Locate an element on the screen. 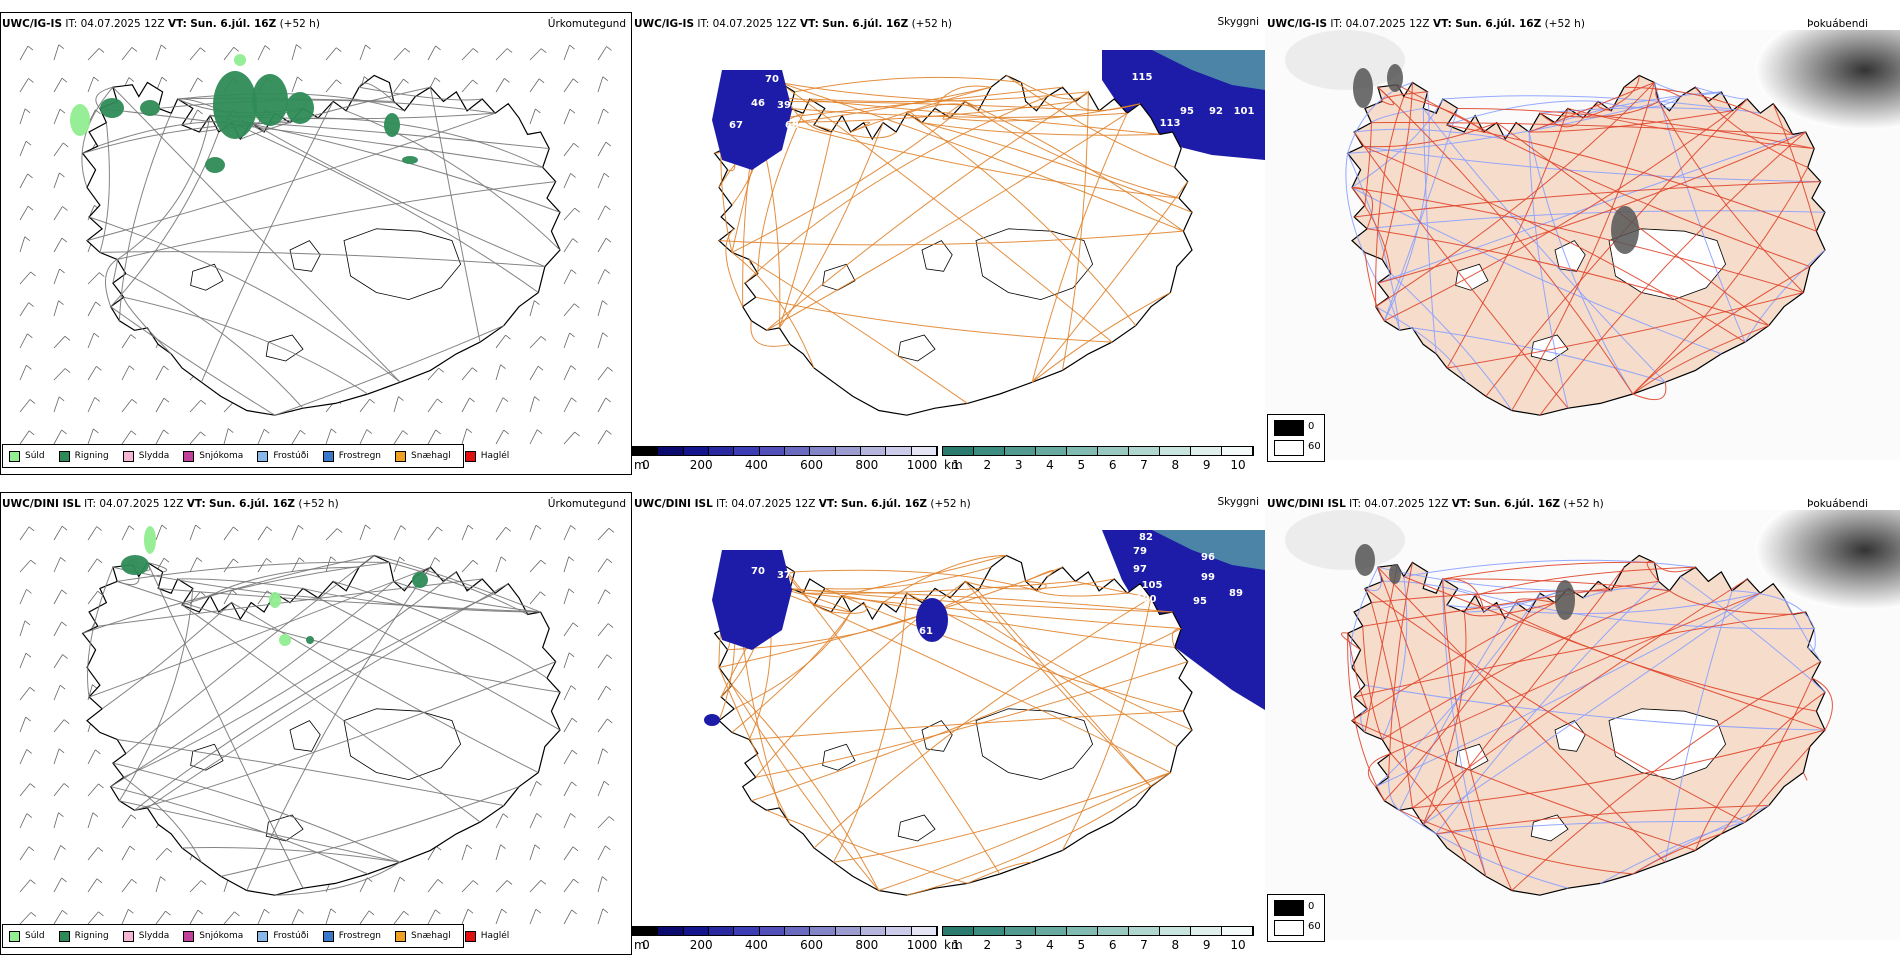 The height and width of the screenshot is (955, 1900). iceland-coastline is located at coordinates (321, 245).